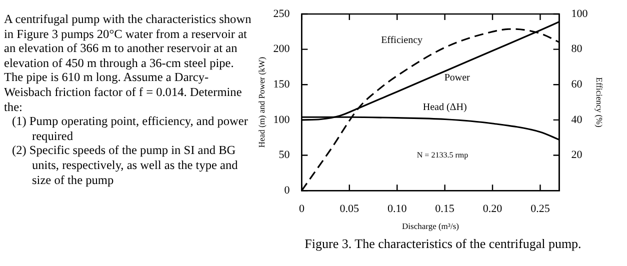 This screenshot has width=627, height=266. What do you see at coordinates (397, 209) in the screenshot?
I see `x-tick-label: 0.10` at bounding box center [397, 209].